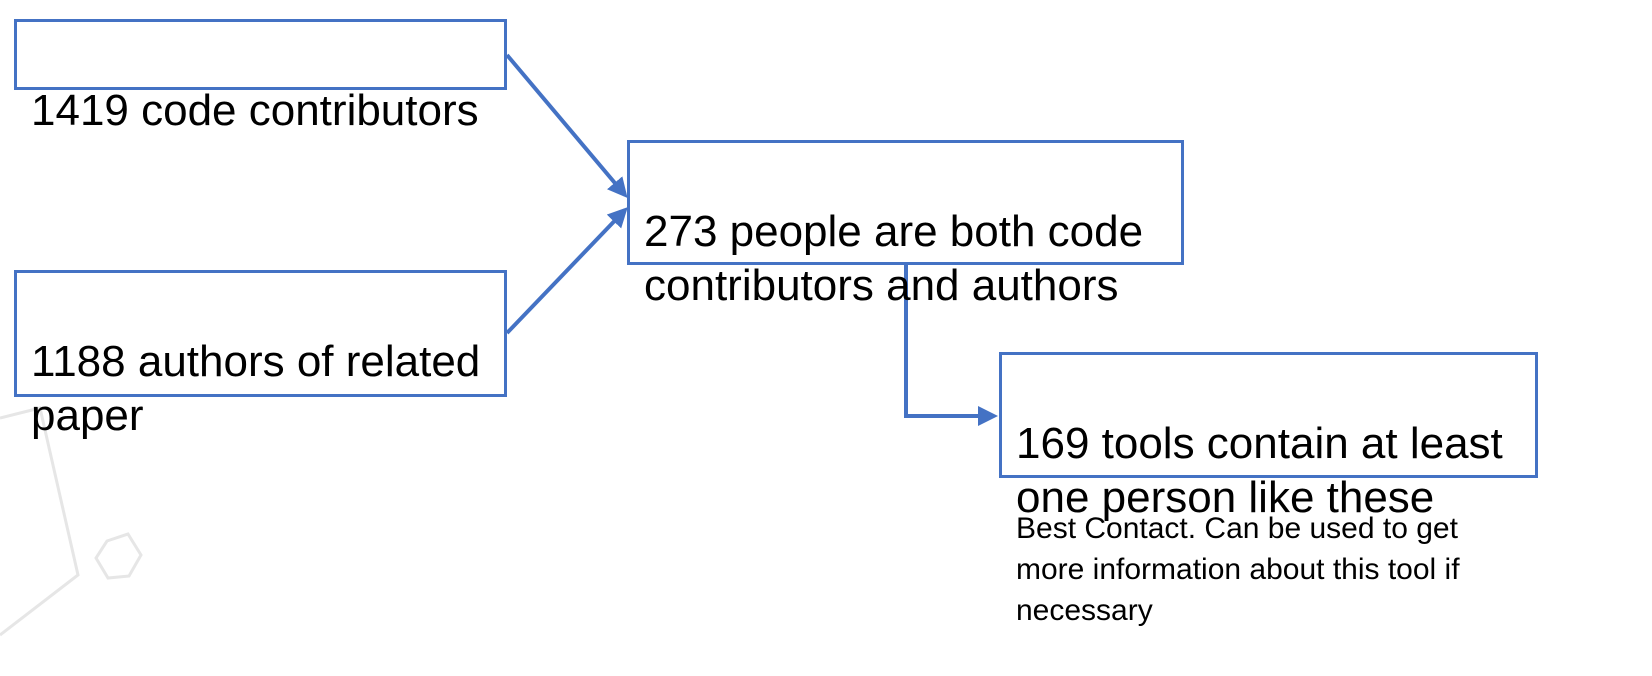 The height and width of the screenshot is (676, 1652). Describe the element at coordinates (566, 126) in the screenshot. I see `arrow-contributors-to-both` at that location.